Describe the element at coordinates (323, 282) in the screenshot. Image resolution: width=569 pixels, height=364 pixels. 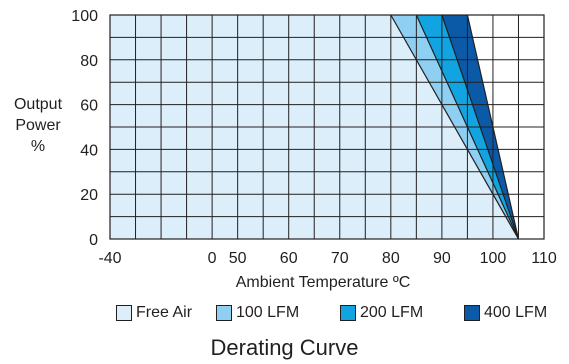
I see `x-axis-title: Ambient Temperature ºC` at that location.